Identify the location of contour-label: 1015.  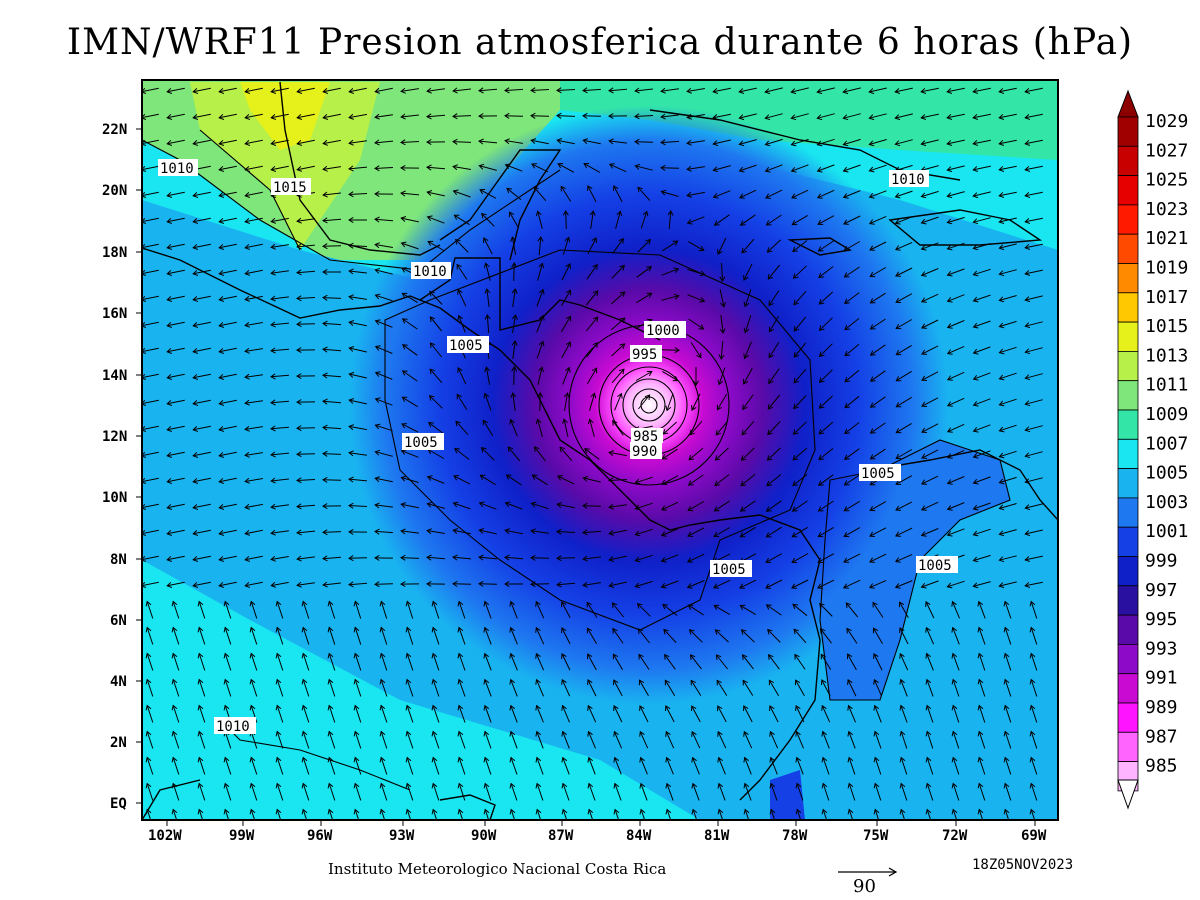
(291, 187).